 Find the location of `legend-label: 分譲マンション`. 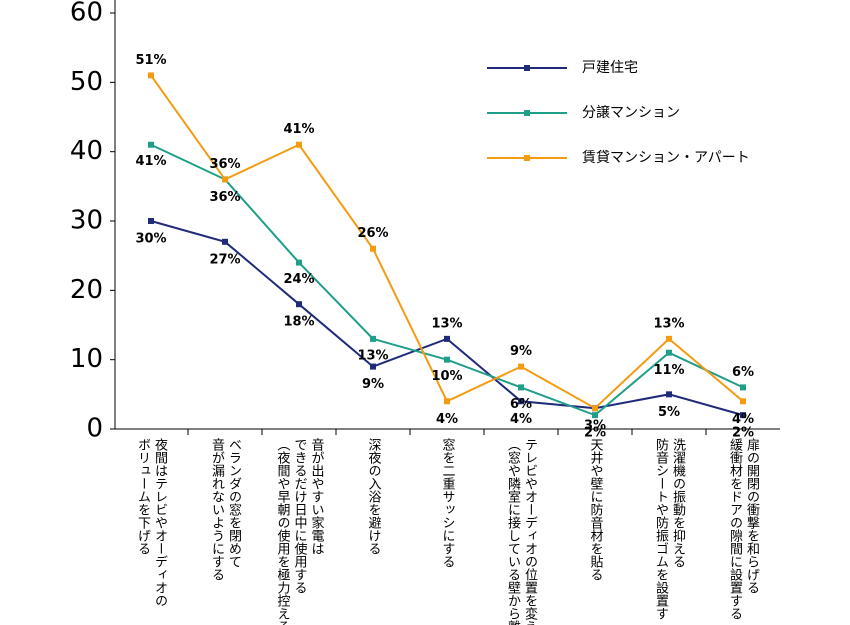

legend-label: 分譲マンション is located at coordinates (631, 113).